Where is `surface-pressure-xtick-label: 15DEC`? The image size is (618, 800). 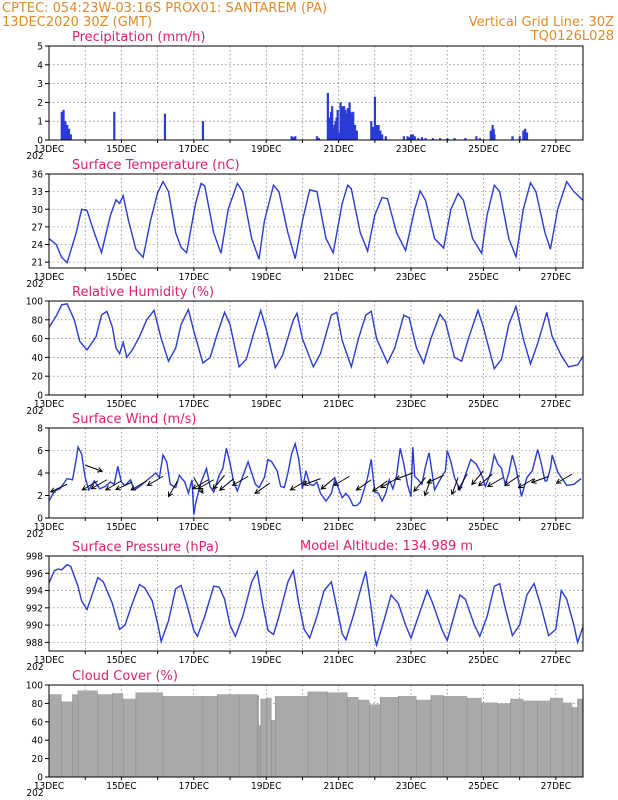 surface-pressure-xtick-label: 15DEC is located at coordinates (121, 660).